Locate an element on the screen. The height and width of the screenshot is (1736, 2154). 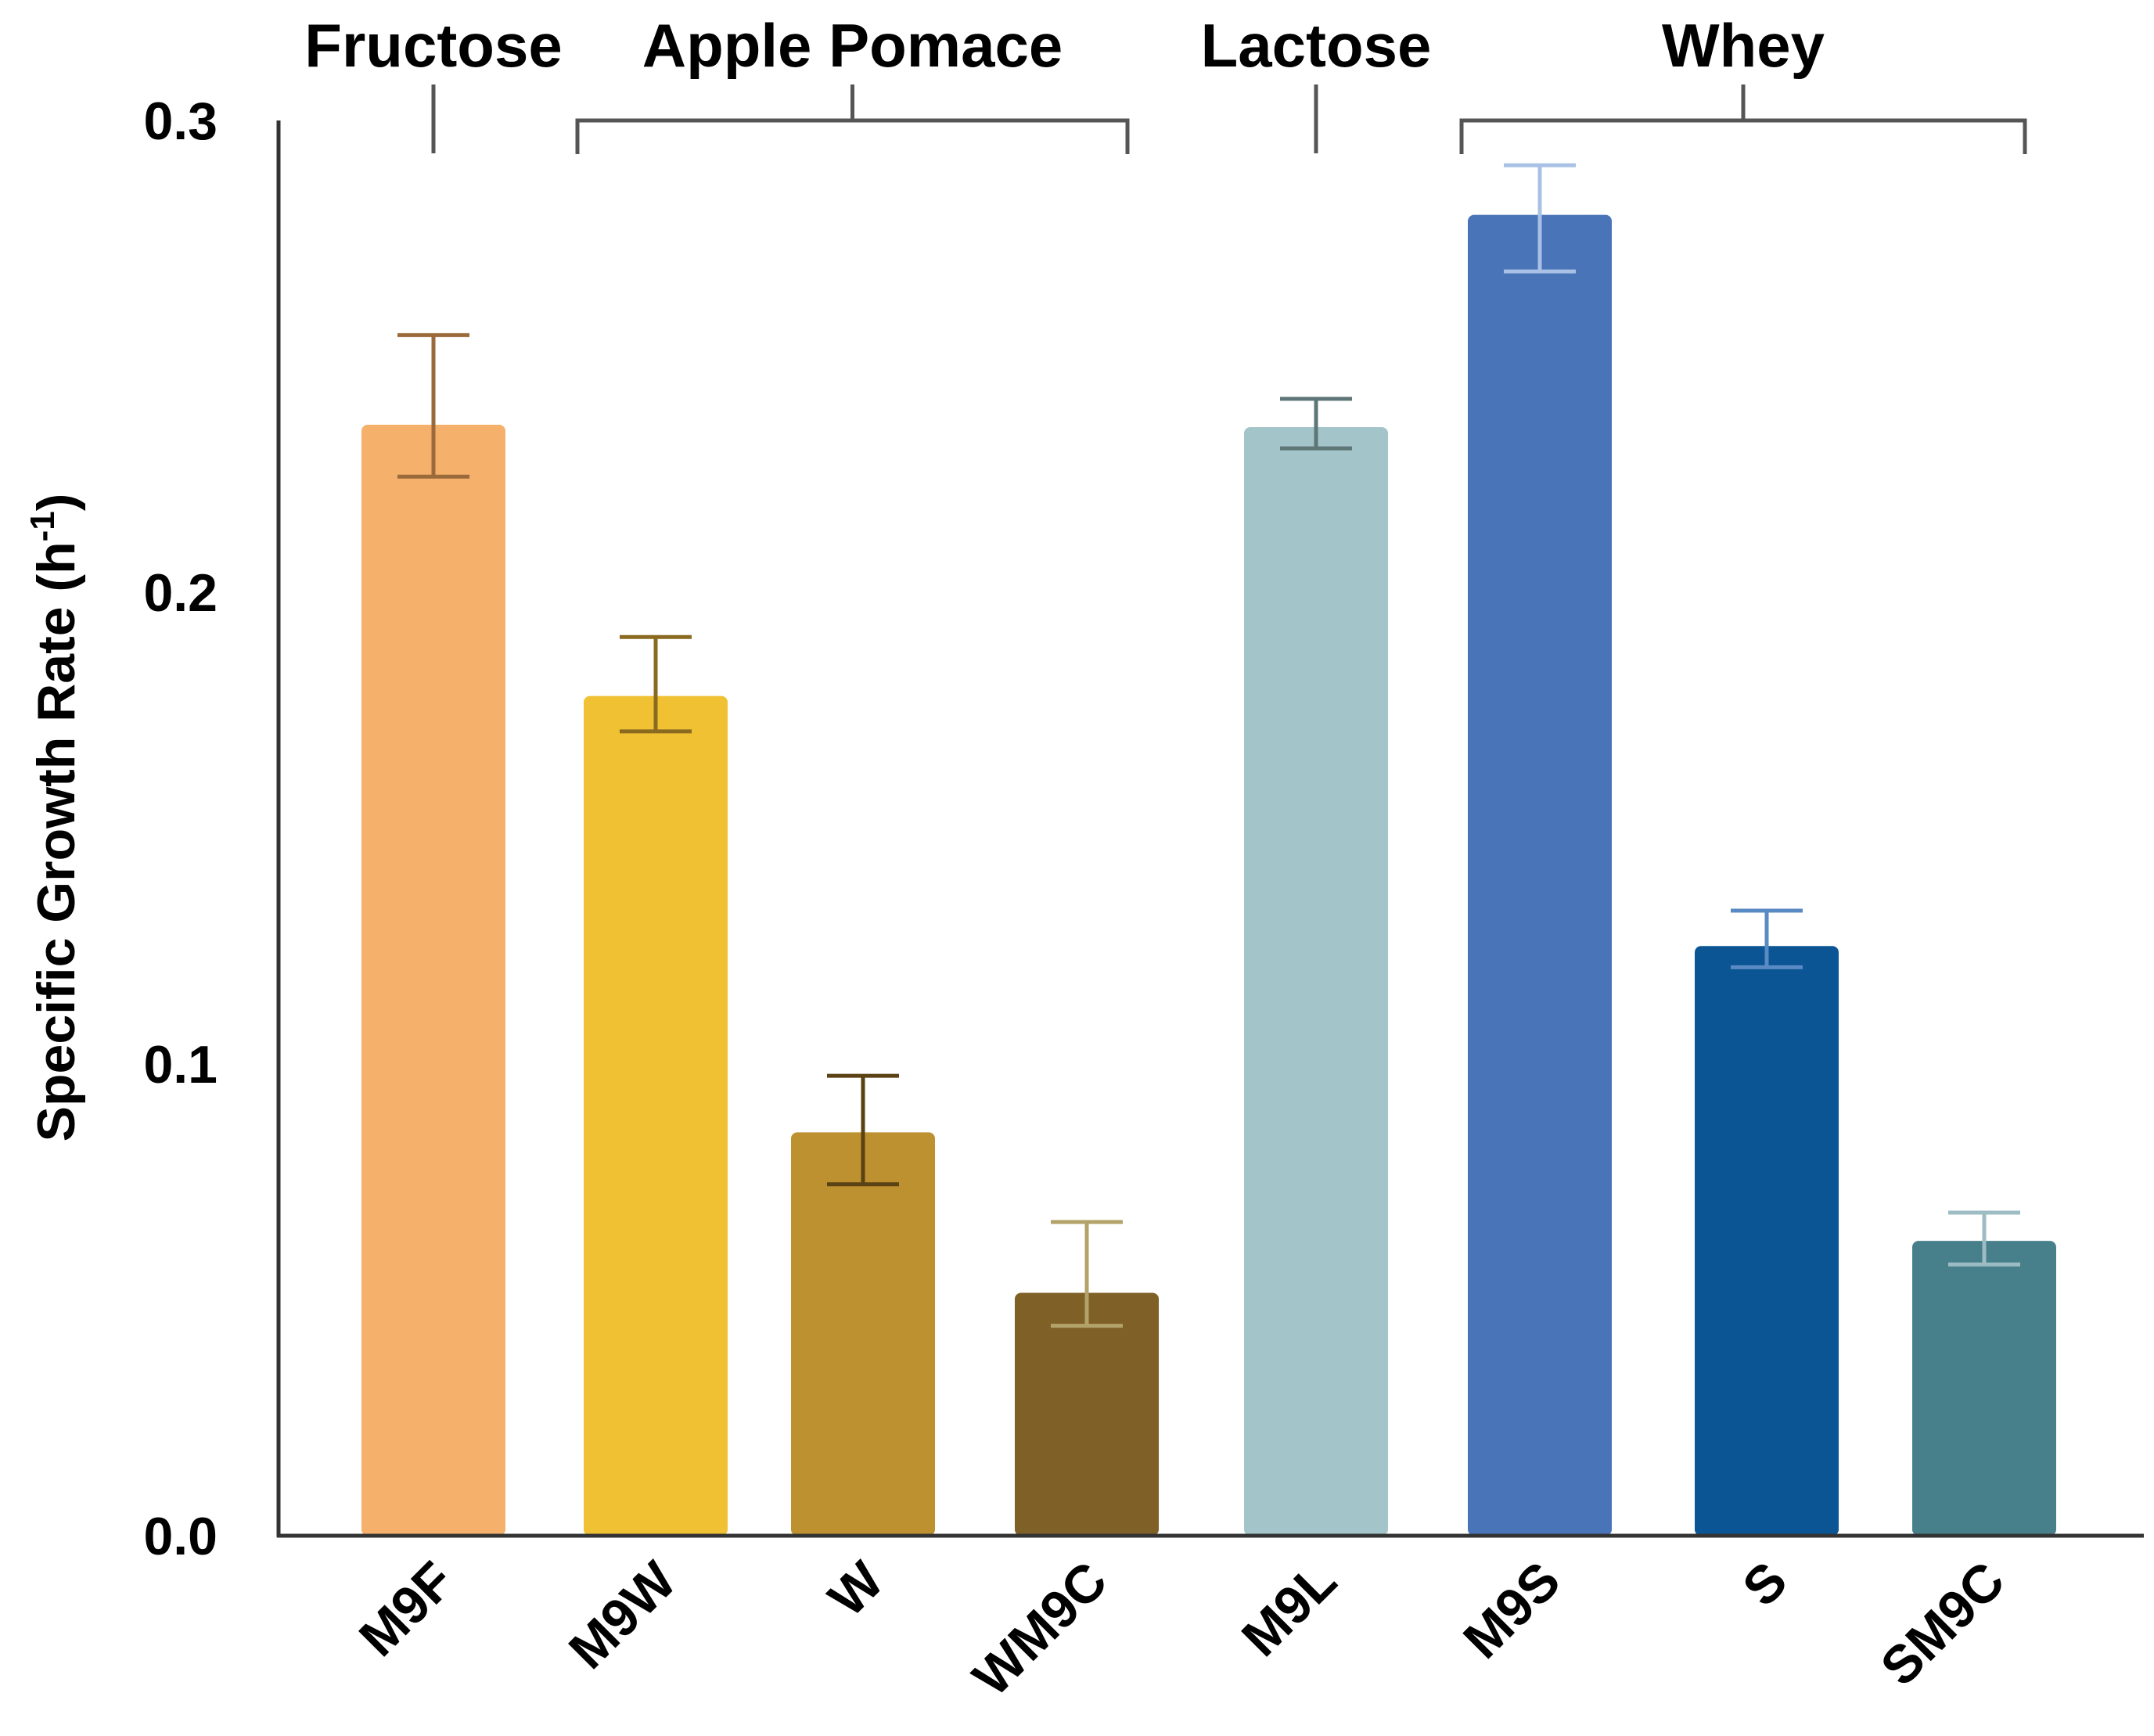
y-axis-label-superscript: -1 is located at coordinates (42, 526).